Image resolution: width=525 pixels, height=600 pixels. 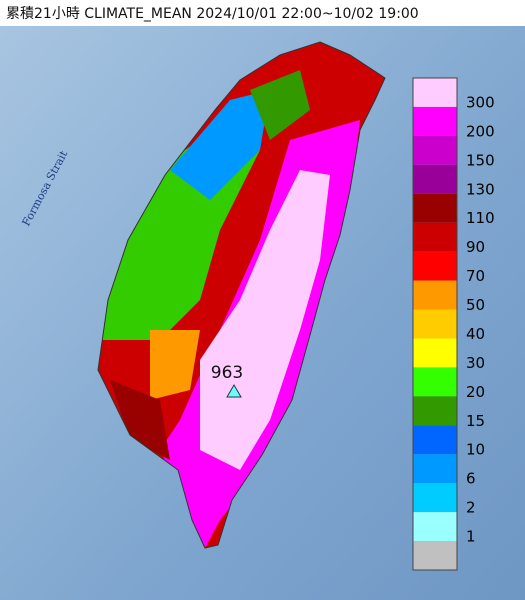 What do you see at coordinates (471, 479) in the screenshot?
I see `legend-label: 6` at bounding box center [471, 479].